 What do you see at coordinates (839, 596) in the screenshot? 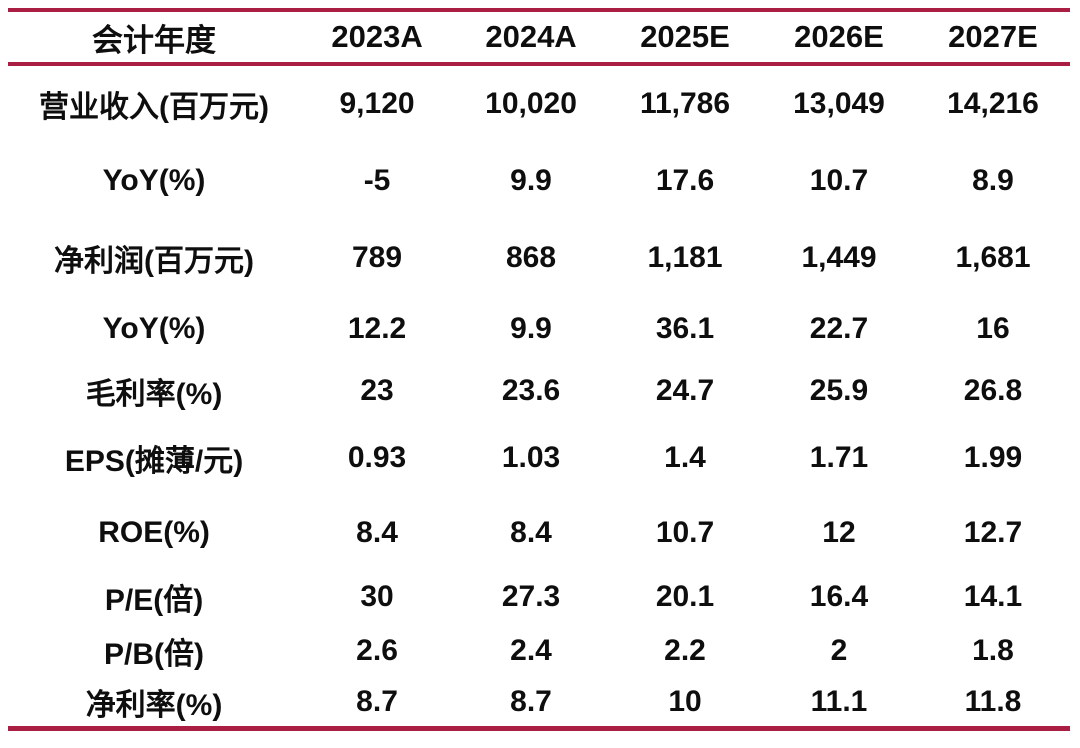
I see `cell-value: 16.4` at bounding box center [839, 596].